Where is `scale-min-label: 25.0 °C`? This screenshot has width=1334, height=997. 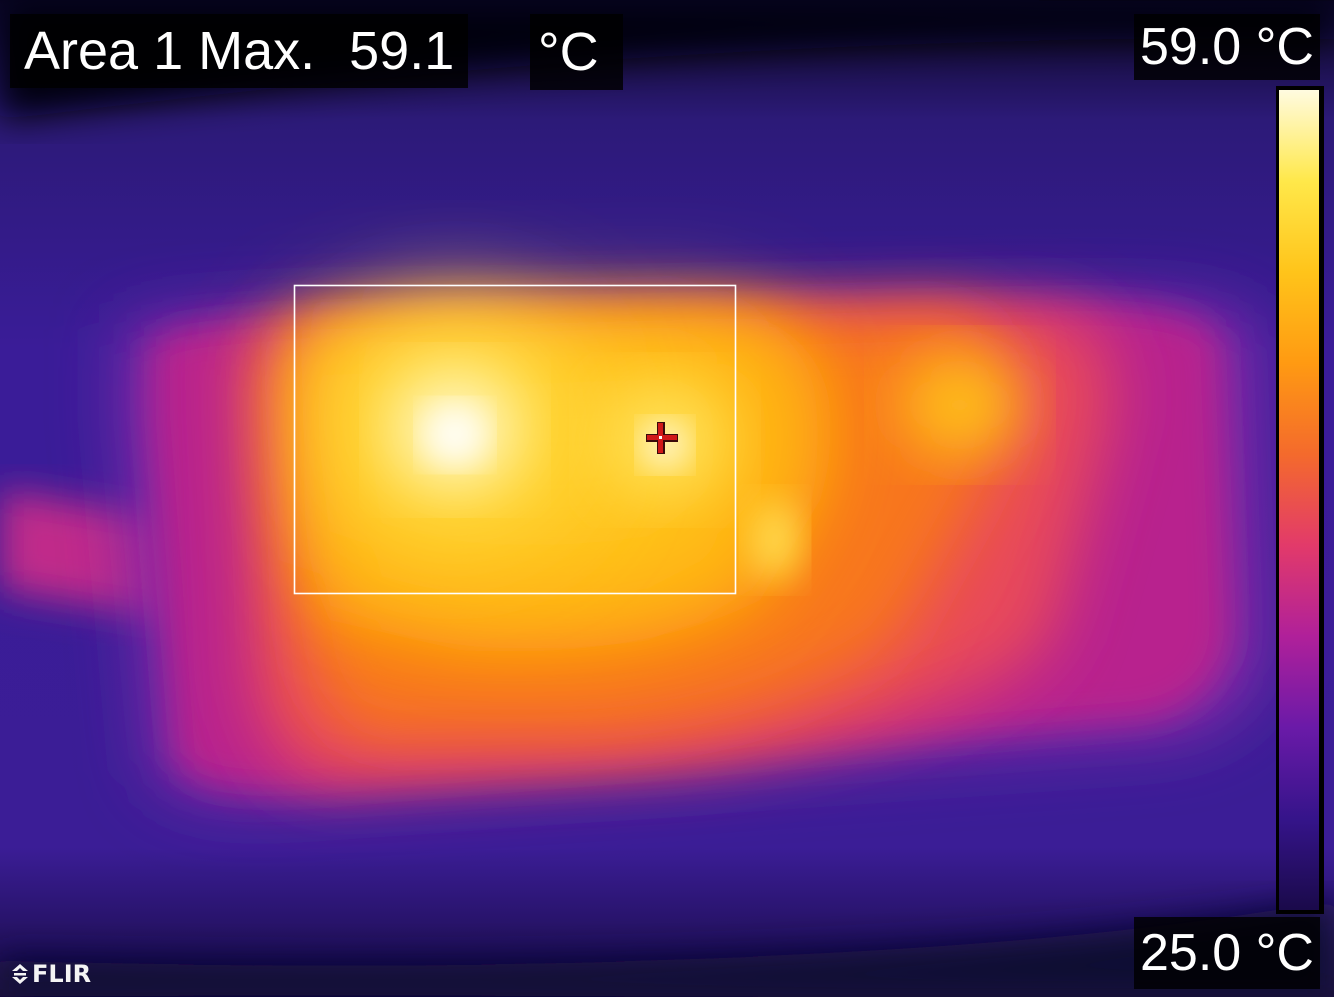
scale-min-label: 25.0 °C is located at coordinates (1226, 953).